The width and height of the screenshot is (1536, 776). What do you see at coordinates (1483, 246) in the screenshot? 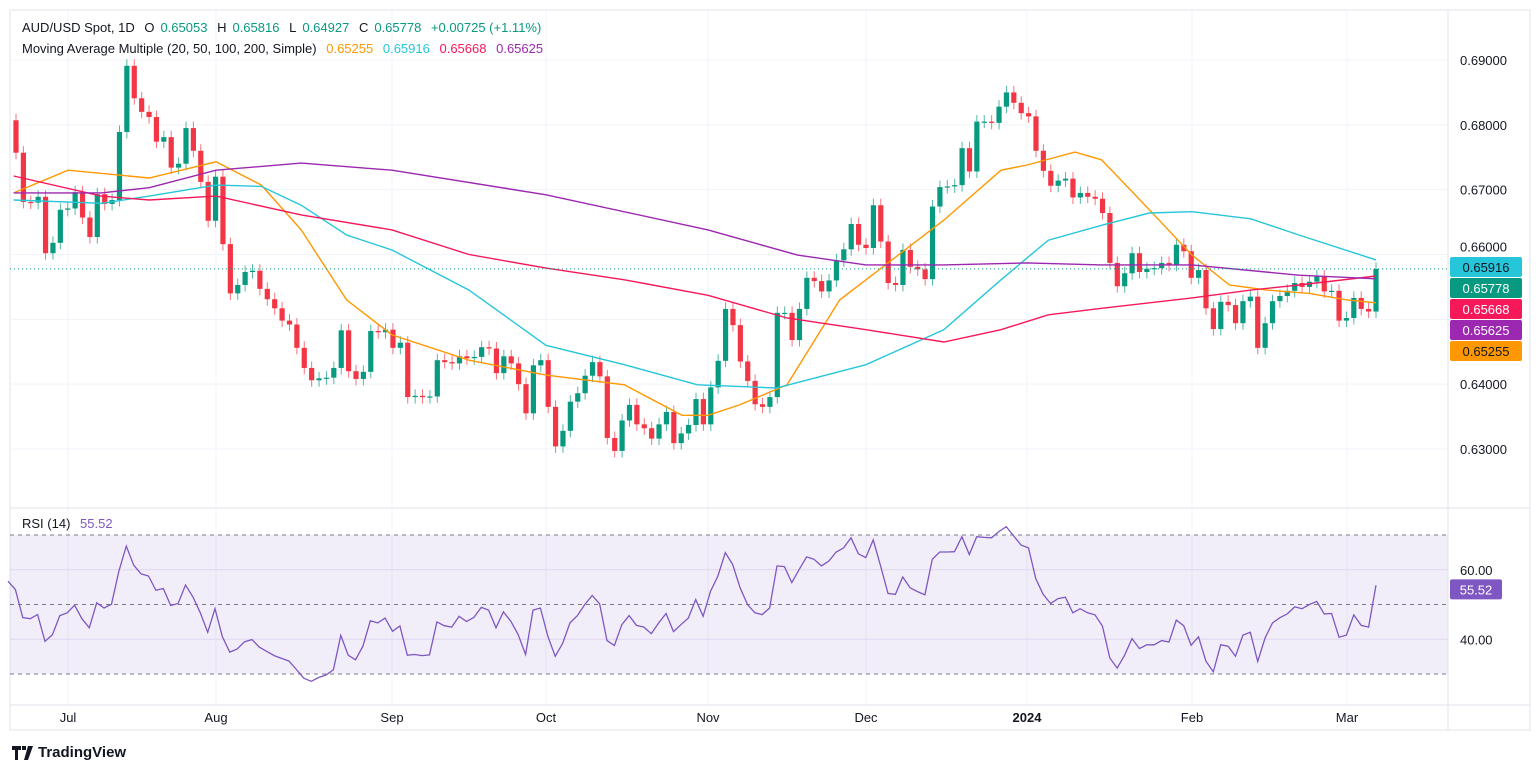
I see `price-tick-label: 0.66000` at bounding box center [1483, 246].